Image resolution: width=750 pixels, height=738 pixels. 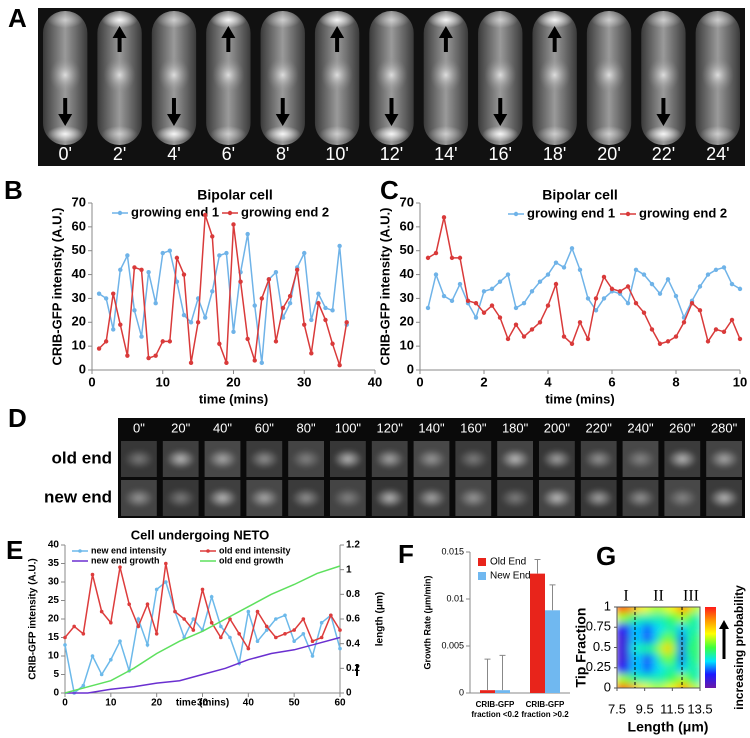 I want to click on y-tick-label: 0.75, so click(x=598, y=626).